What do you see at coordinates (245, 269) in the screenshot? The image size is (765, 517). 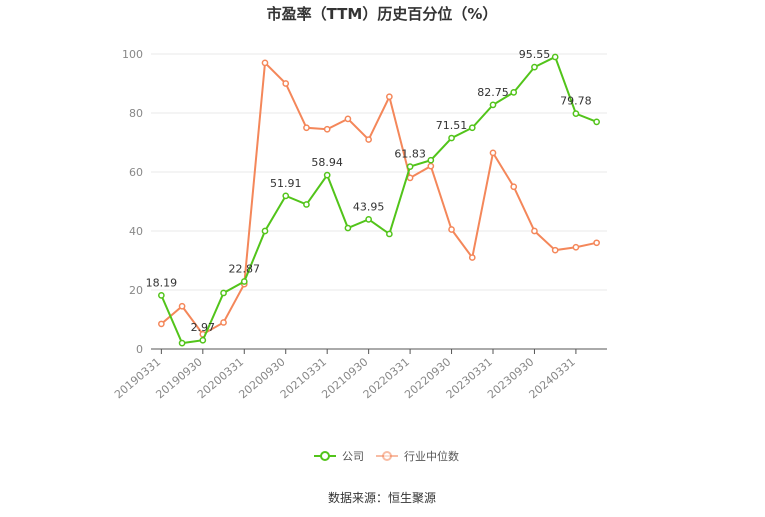 I see `data-label: 22.87` at bounding box center [245, 269].